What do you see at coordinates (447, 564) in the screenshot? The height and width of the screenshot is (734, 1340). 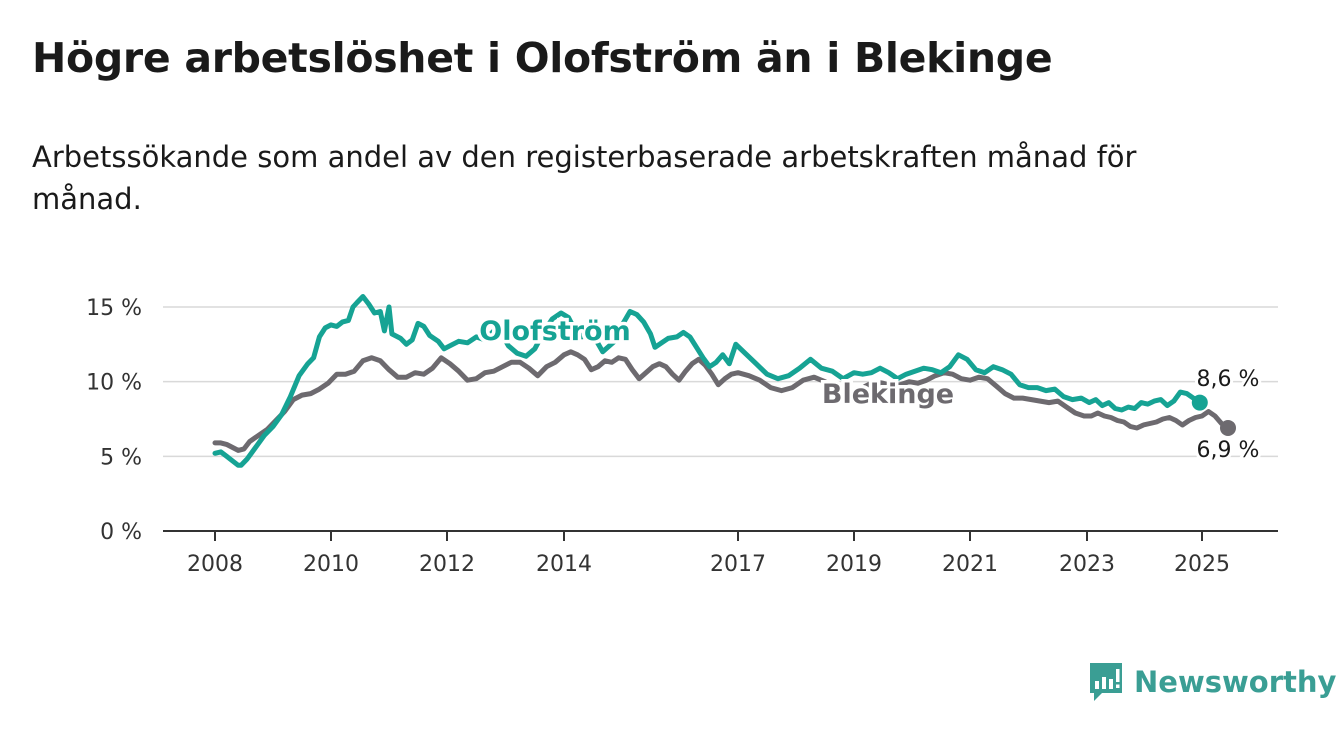 I see `x-tick-label: 2012` at bounding box center [447, 564].